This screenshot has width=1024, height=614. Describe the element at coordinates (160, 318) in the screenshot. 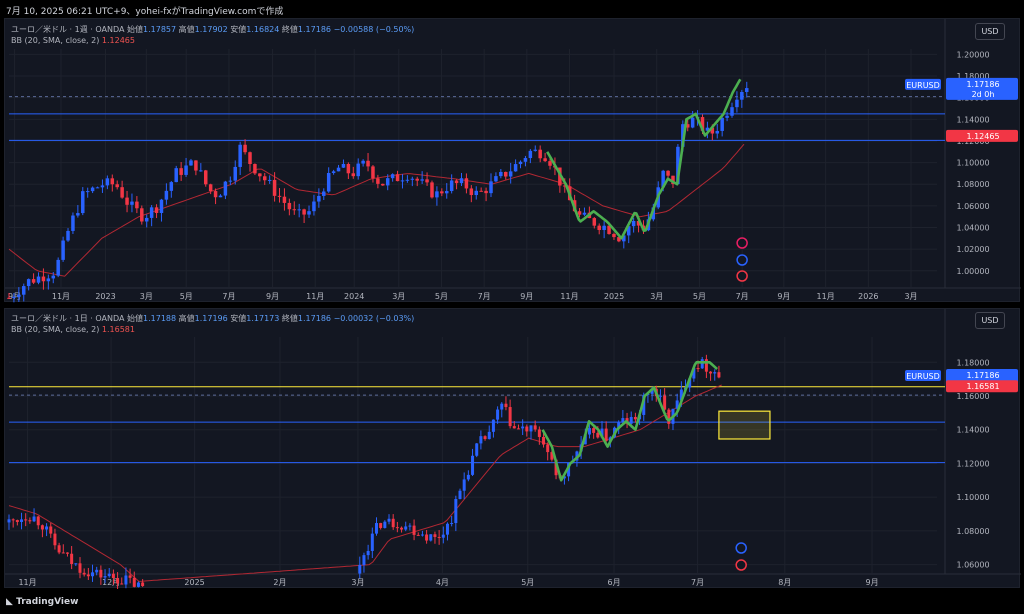

I see `legend-open: 1.17188` at that location.